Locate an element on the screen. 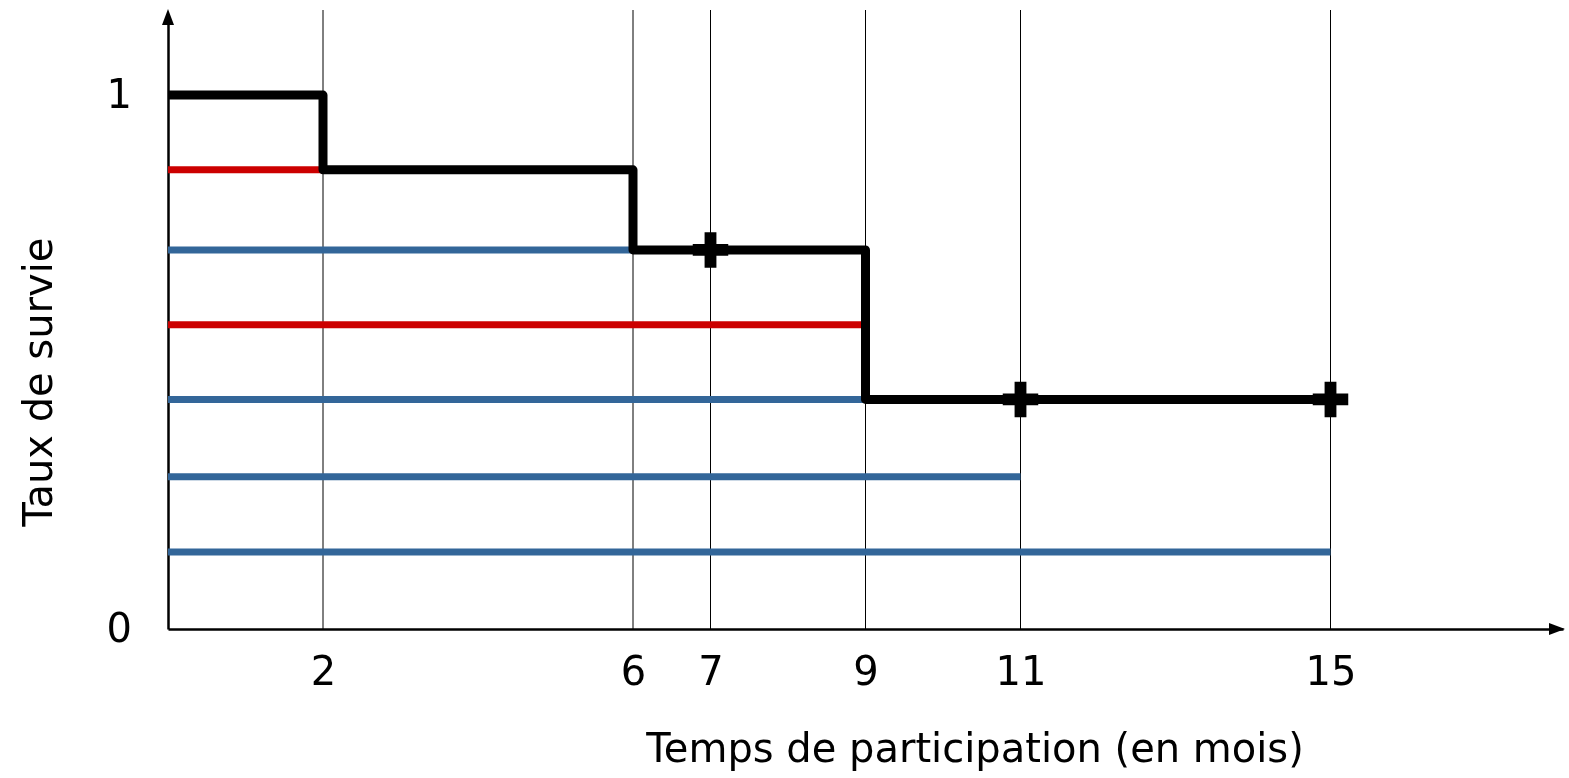 The width and height of the screenshot is (1569, 778). x-tick-label: 6 is located at coordinates (633, 671).